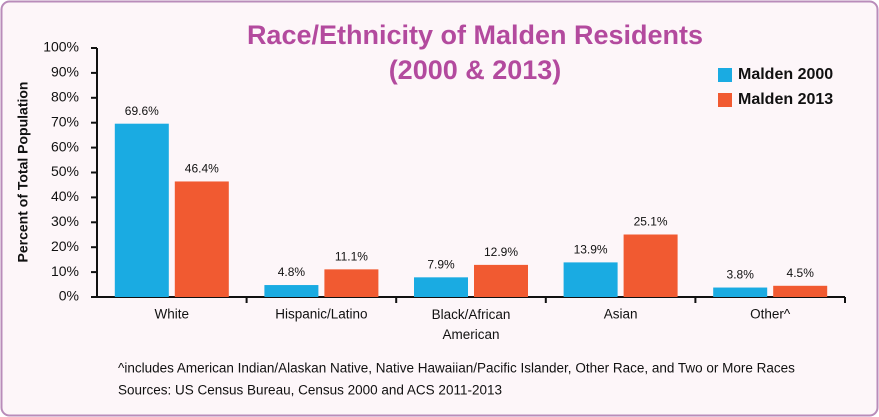 Image resolution: width=879 pixels, height=417 pixels. I want to click on x-tick-label: Asian, so click(621, 314).